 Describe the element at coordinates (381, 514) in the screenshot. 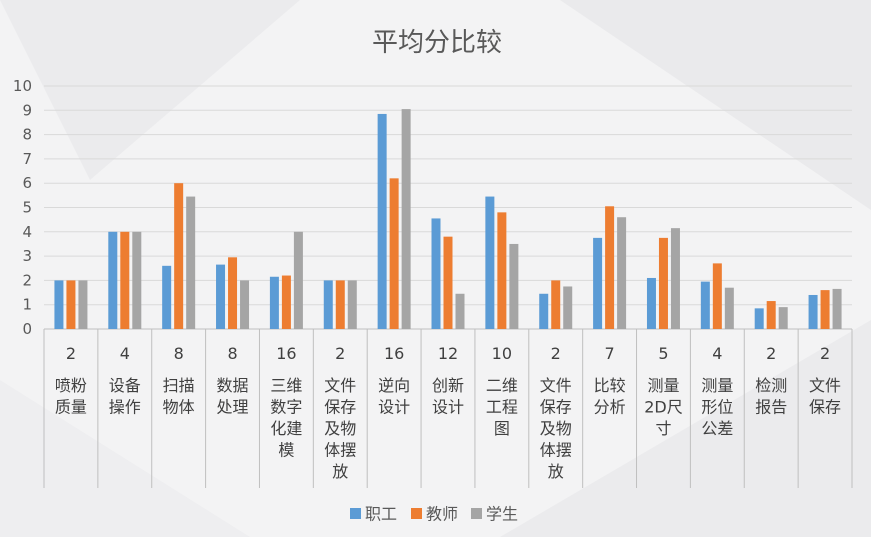

I see `legend-label: 职工` at that location.